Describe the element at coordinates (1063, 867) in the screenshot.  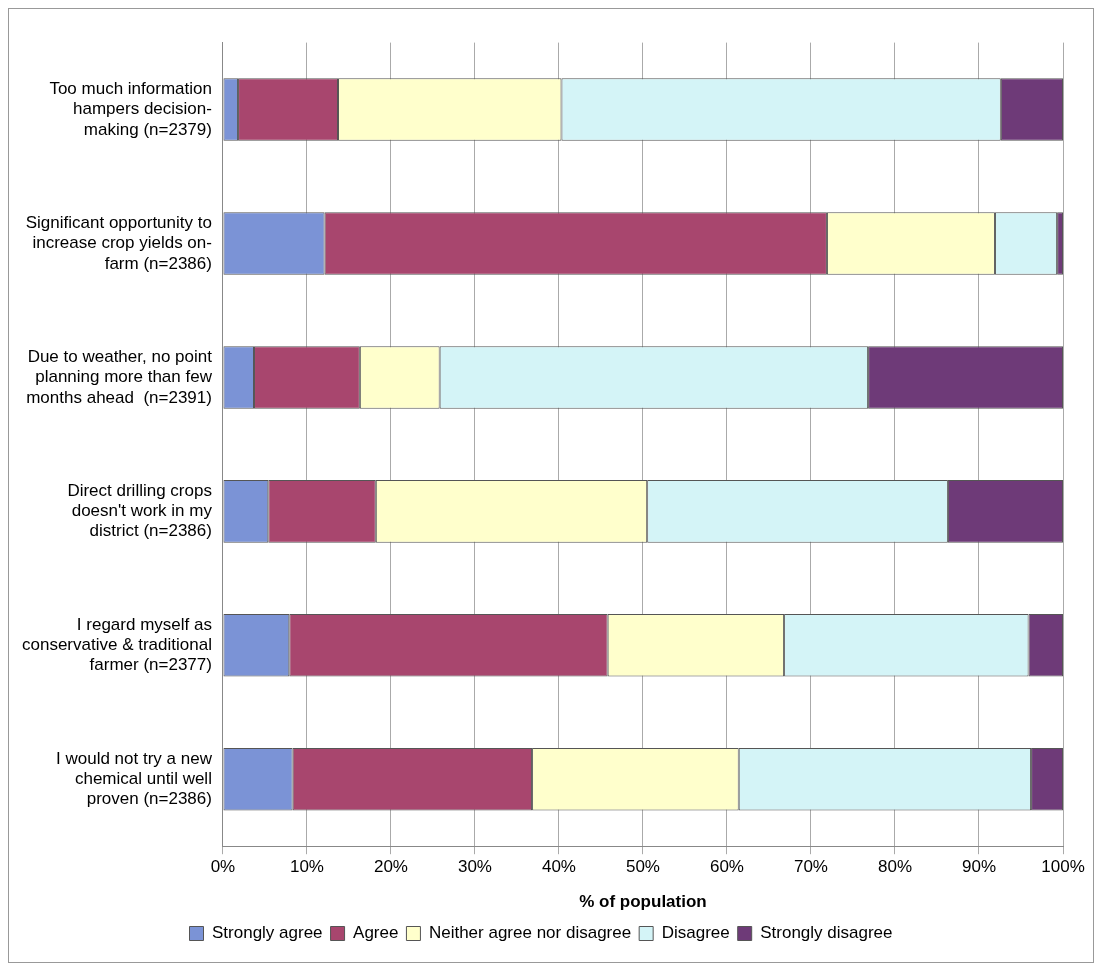
I see `x-tick-label: 100%` at that location.